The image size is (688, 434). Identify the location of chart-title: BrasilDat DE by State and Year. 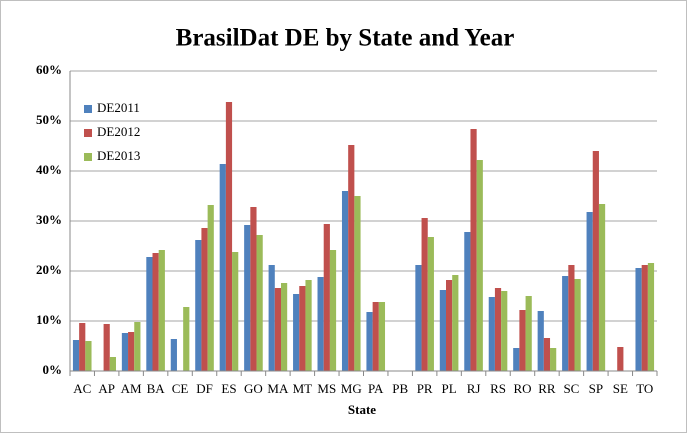
(345, 38).